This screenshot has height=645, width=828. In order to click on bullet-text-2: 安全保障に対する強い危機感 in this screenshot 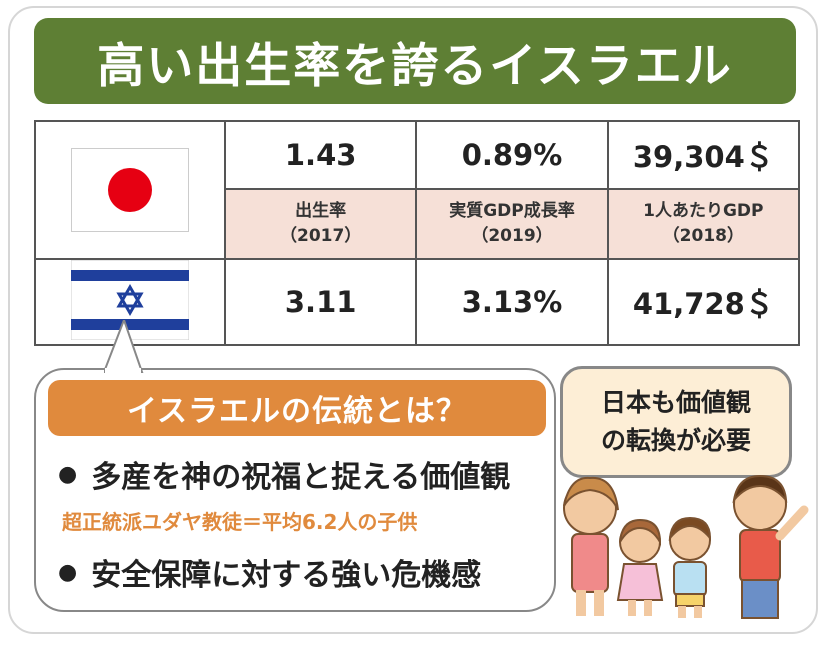, I will do `click(286, 575)`.